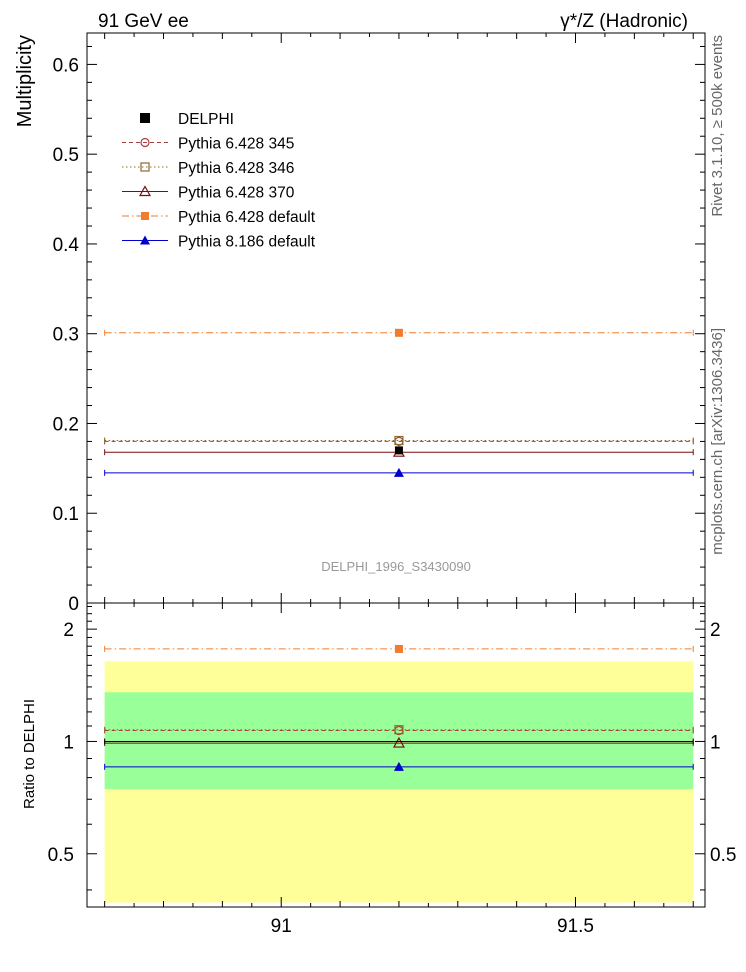 Image resolution: width=746 pixels, height=972 pixels. I want to click on main-marker-delphi, so click(398, 450).